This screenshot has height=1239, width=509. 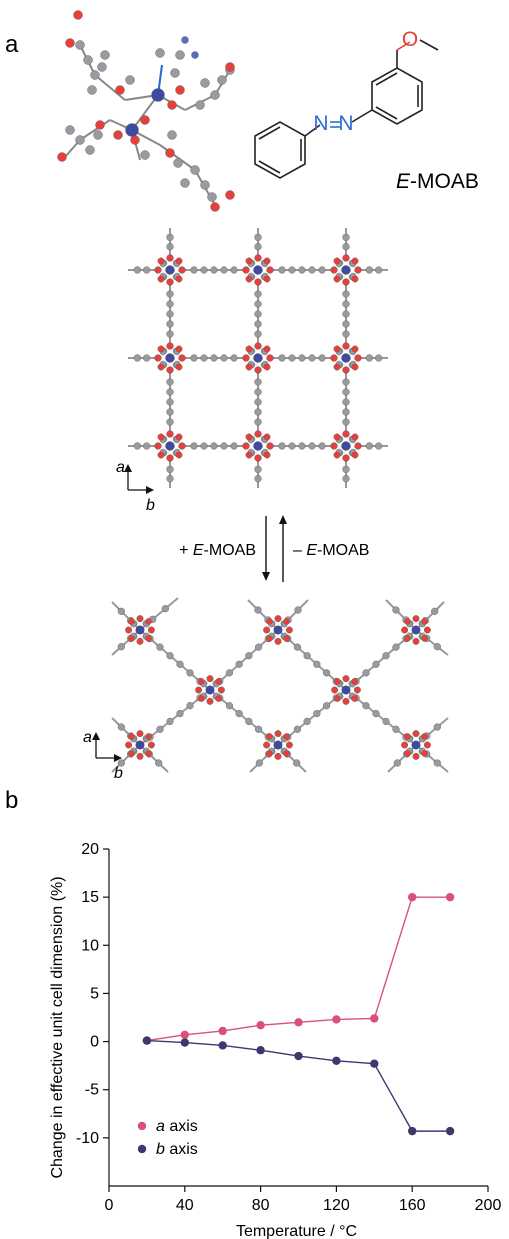 I want to click on axis-b-label-bottom: b, so click(x=118, y=773).